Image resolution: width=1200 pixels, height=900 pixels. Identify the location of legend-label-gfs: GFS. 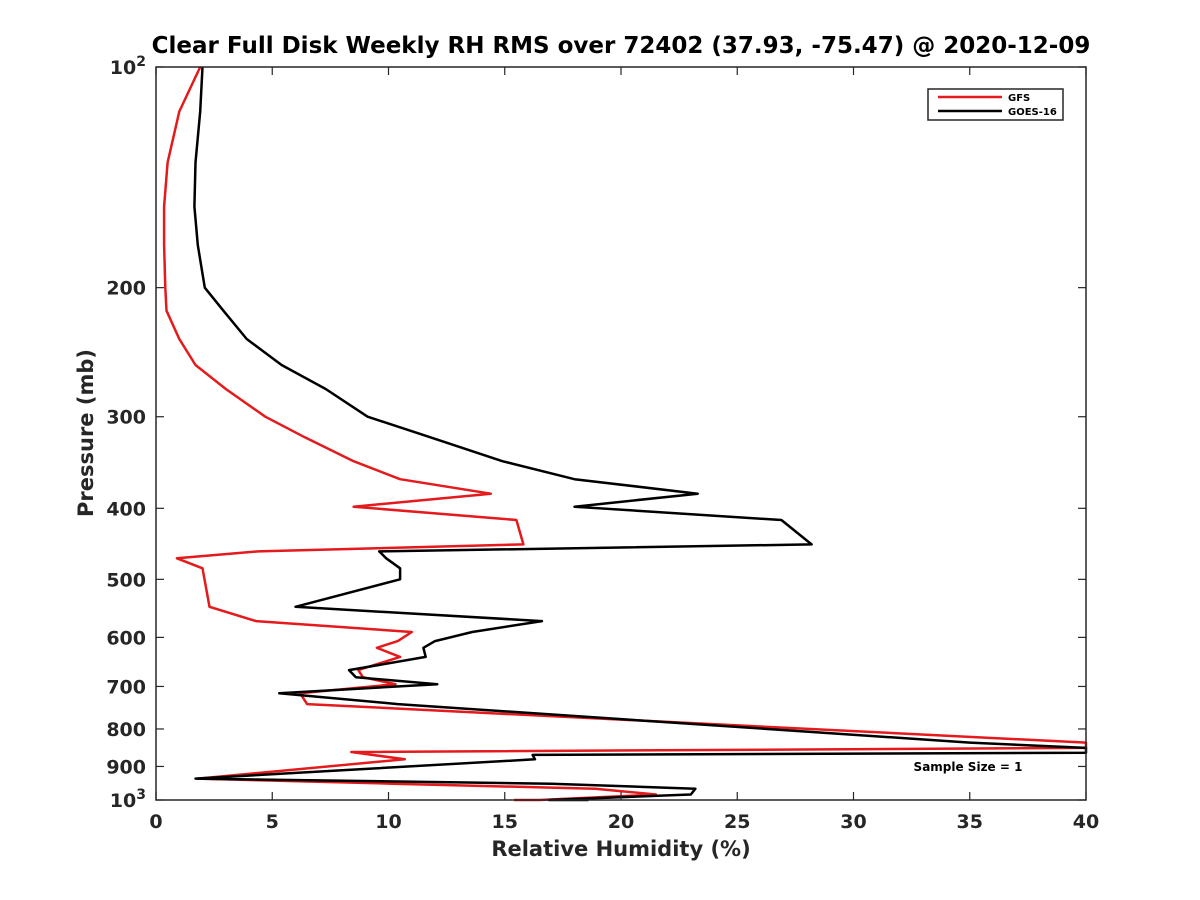
(1019, 98).